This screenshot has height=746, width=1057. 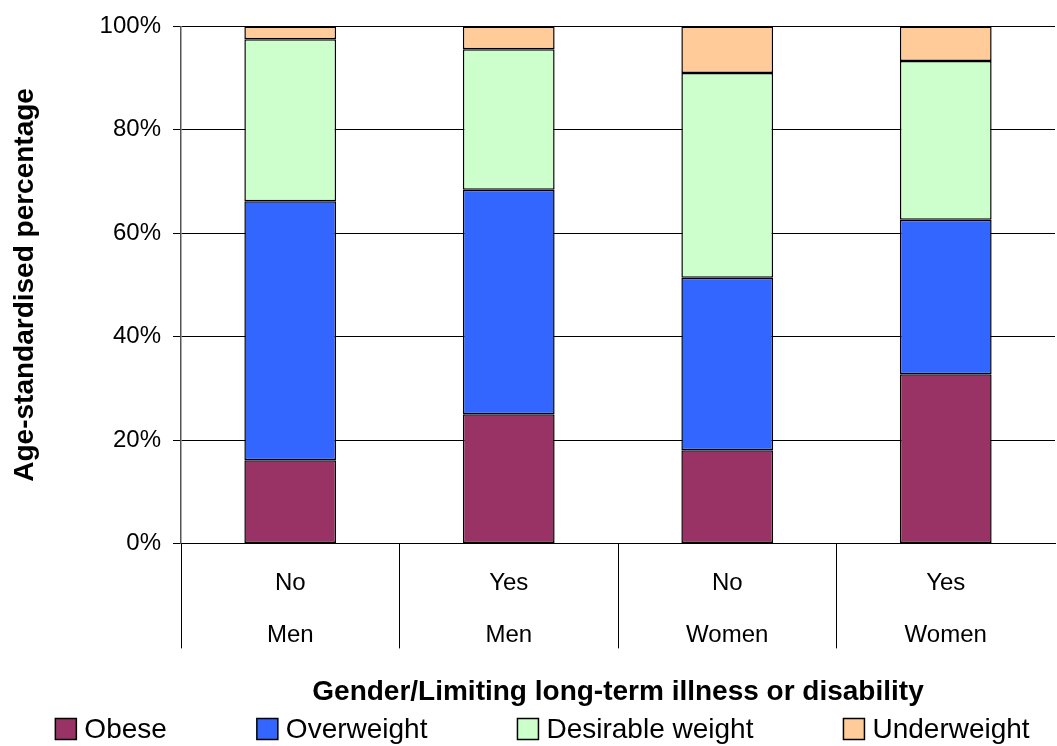 What do you see at coordinates (136, 335) in the screenshot?
I see `y-tick-label: 40%` at bounding box center [136, 335].